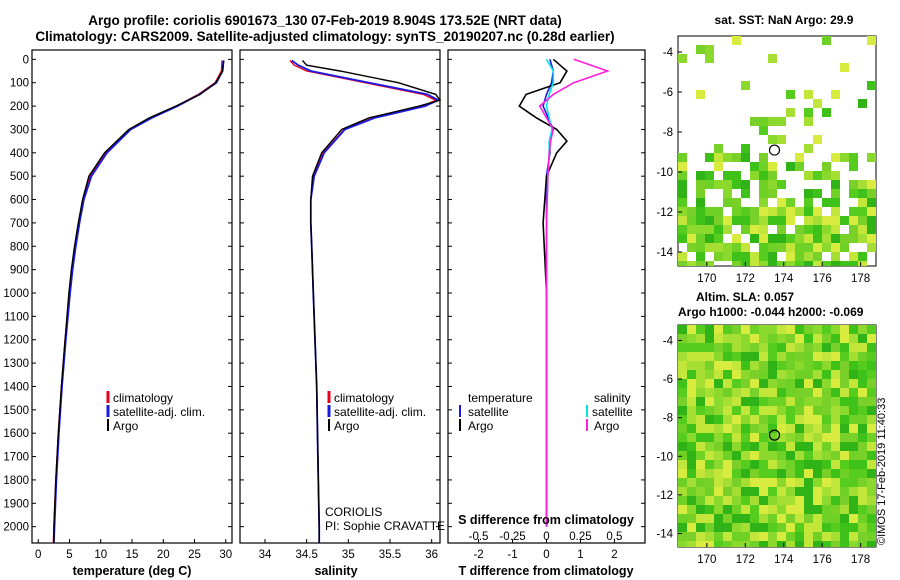 This screenshot has width=900, height=580. I want to click on profile-line-argo, so click(371, 301).